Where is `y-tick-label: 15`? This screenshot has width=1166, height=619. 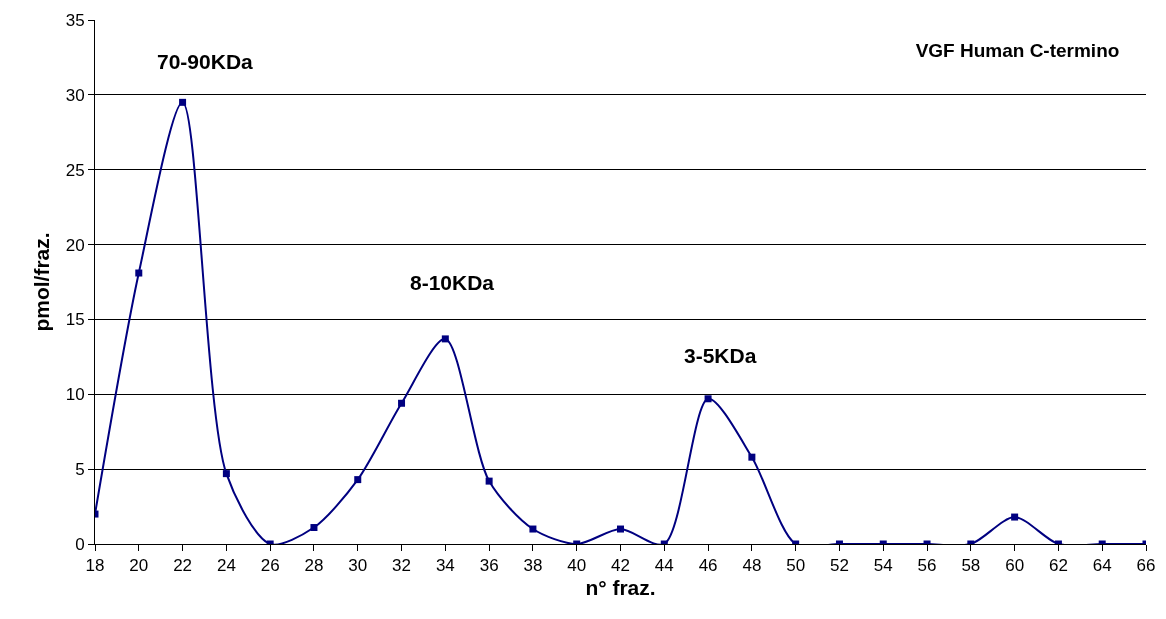 y-tick-label: 15 is located at coordinates (75, 320).